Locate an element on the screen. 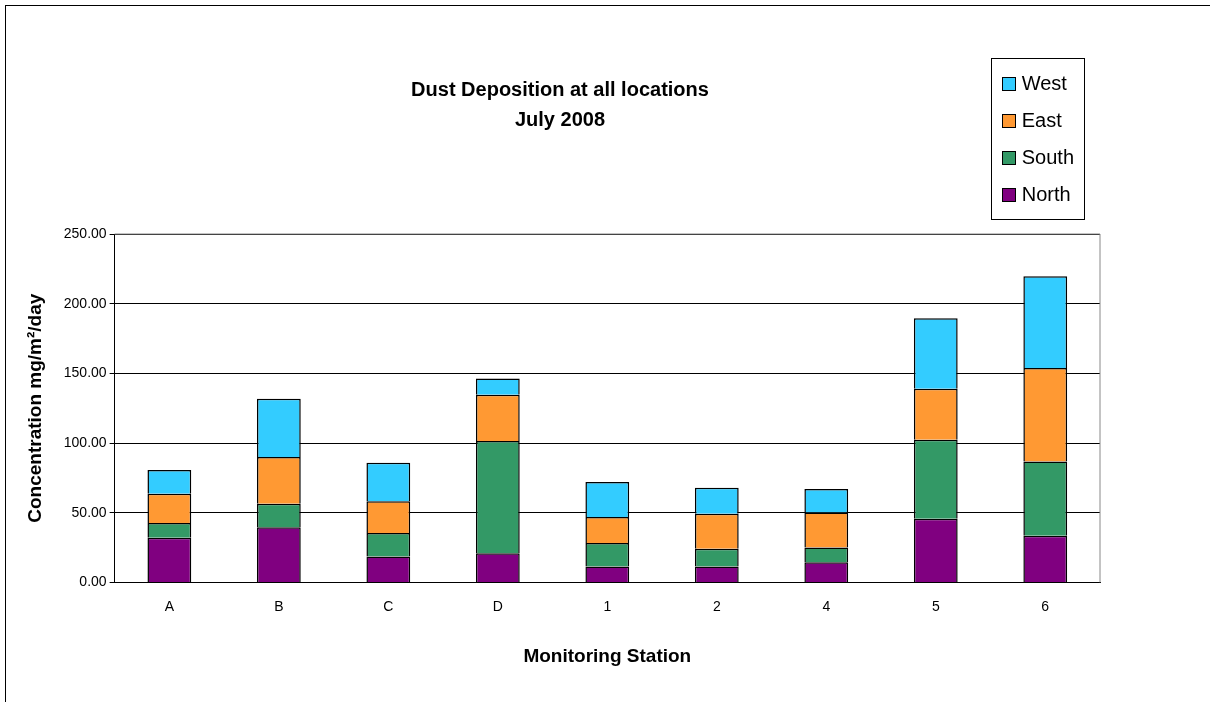 The width and height of the screenshot is (1210, 702). x-tick-label: 4 is located at coordinates (826, 605).